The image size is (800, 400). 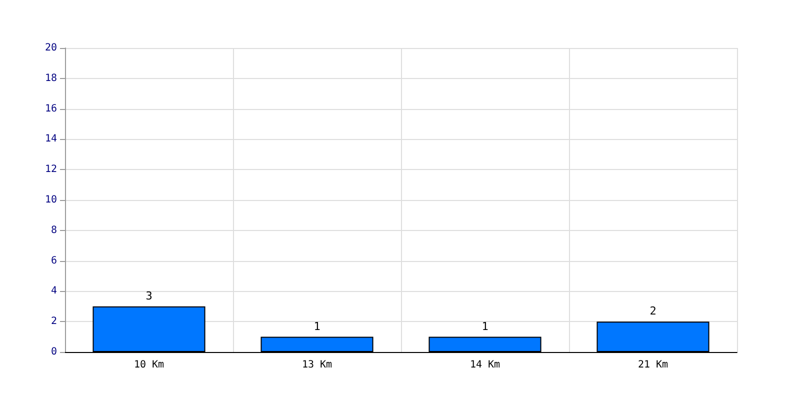 I want to click on y-tick-label: 2, so click(x=53, y=322).